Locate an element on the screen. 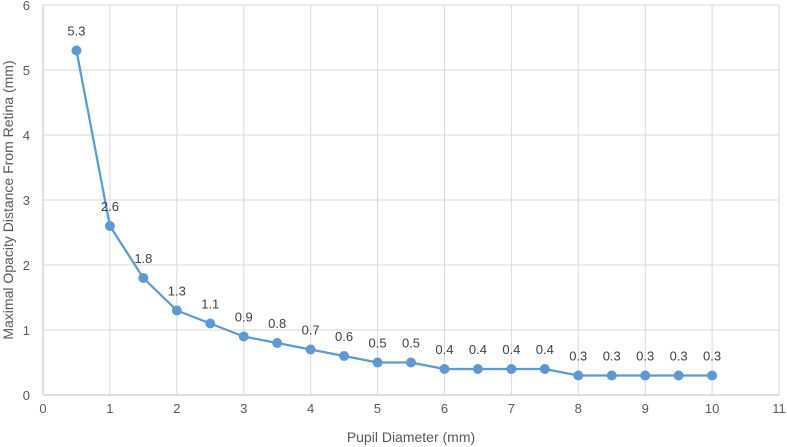 Image resolution: width=787 pixels, height=447 pixels. x-tick-label: 4 is located at coordinates (310, 408).